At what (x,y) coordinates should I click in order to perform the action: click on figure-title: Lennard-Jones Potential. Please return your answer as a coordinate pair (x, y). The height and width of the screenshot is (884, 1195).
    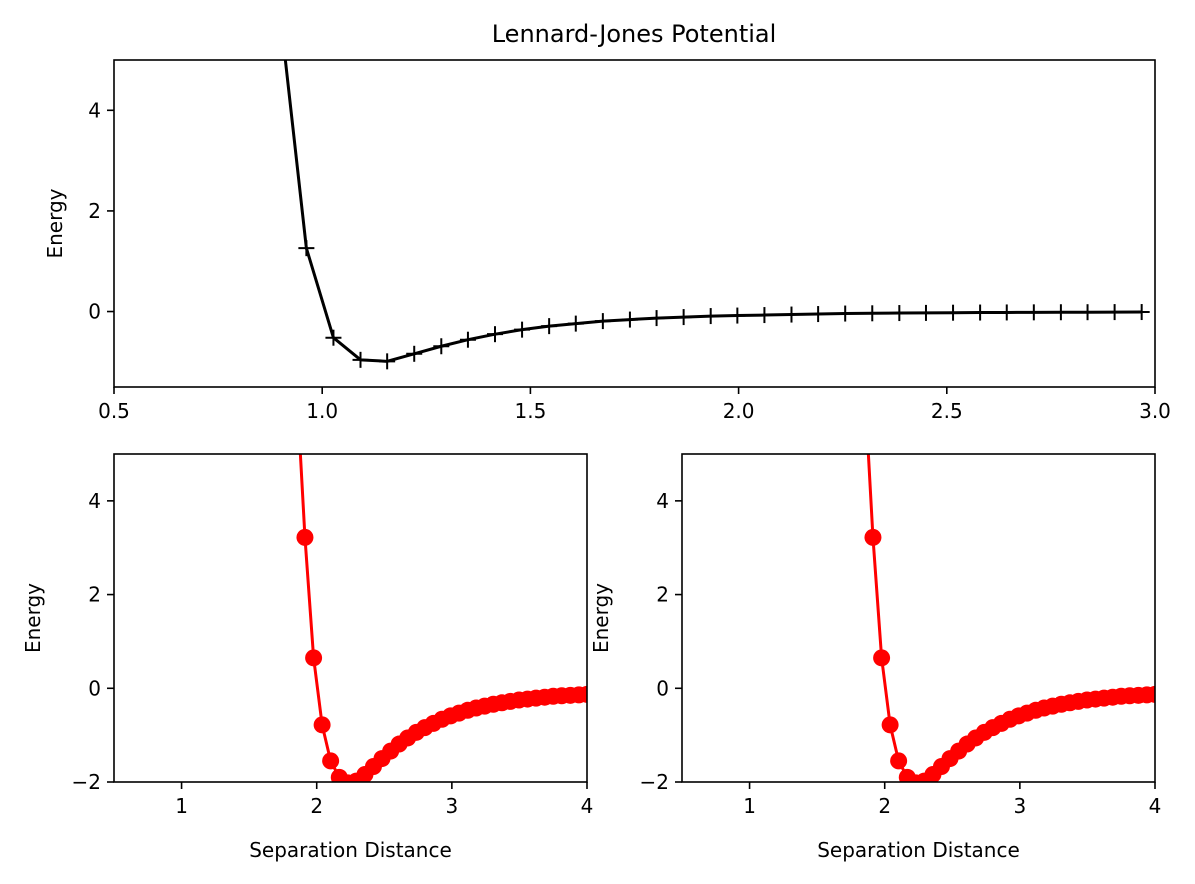
    Looking at the image, I should click on (634, 34).